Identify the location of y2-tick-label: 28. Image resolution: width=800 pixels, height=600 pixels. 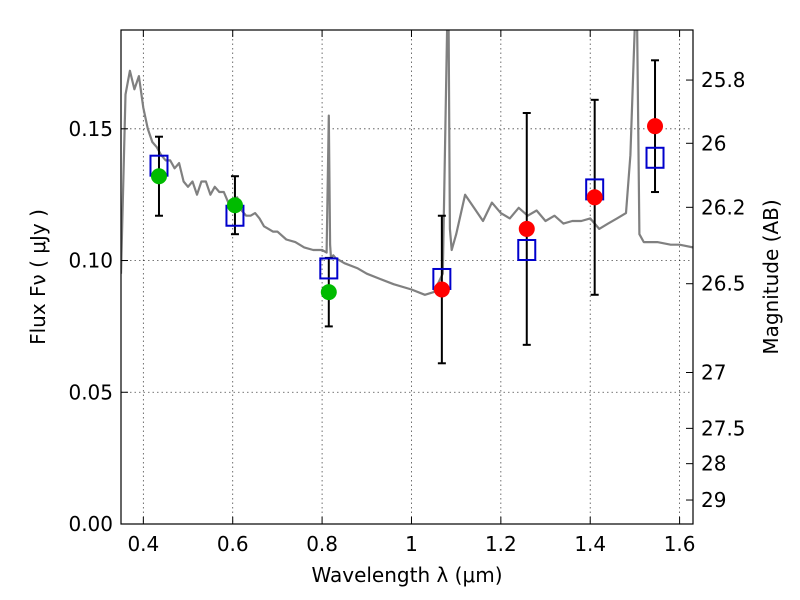
(713, 464).